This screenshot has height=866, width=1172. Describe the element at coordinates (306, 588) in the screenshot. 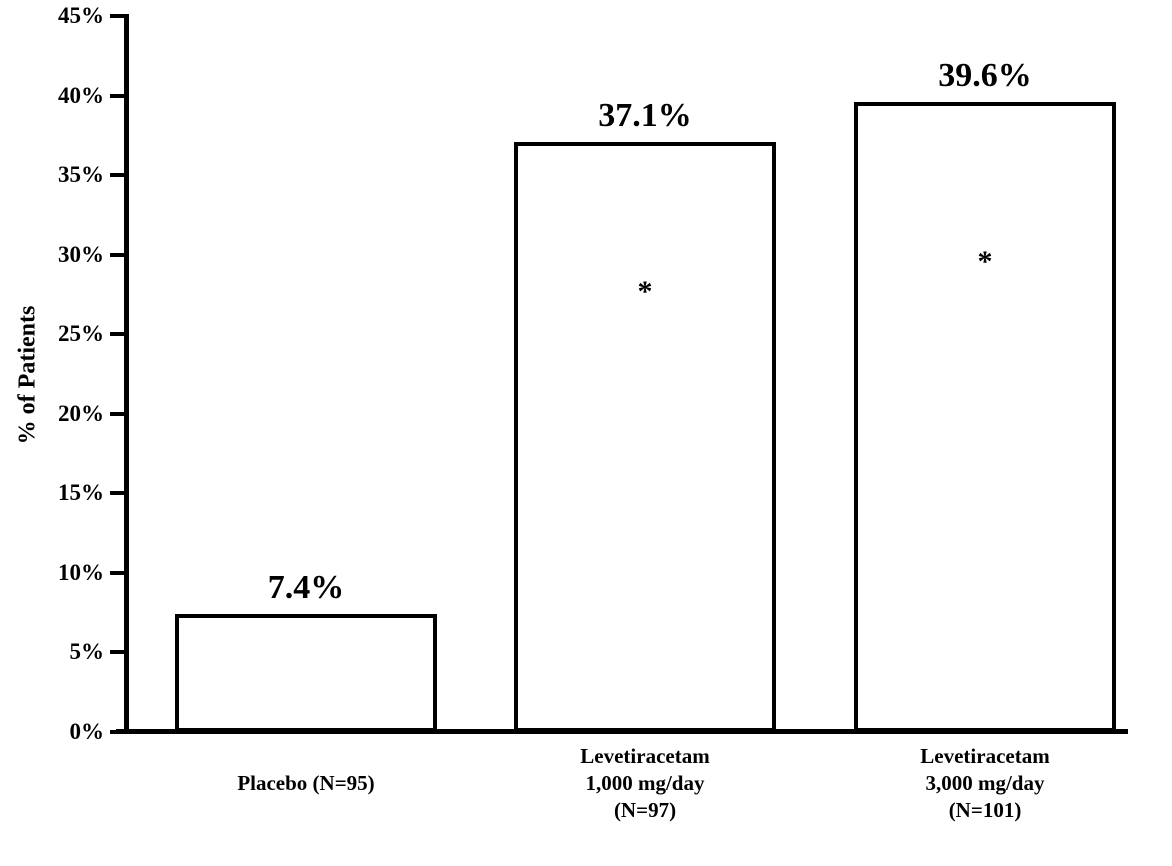

I see `bar-value-label: 7.4%` at that location.